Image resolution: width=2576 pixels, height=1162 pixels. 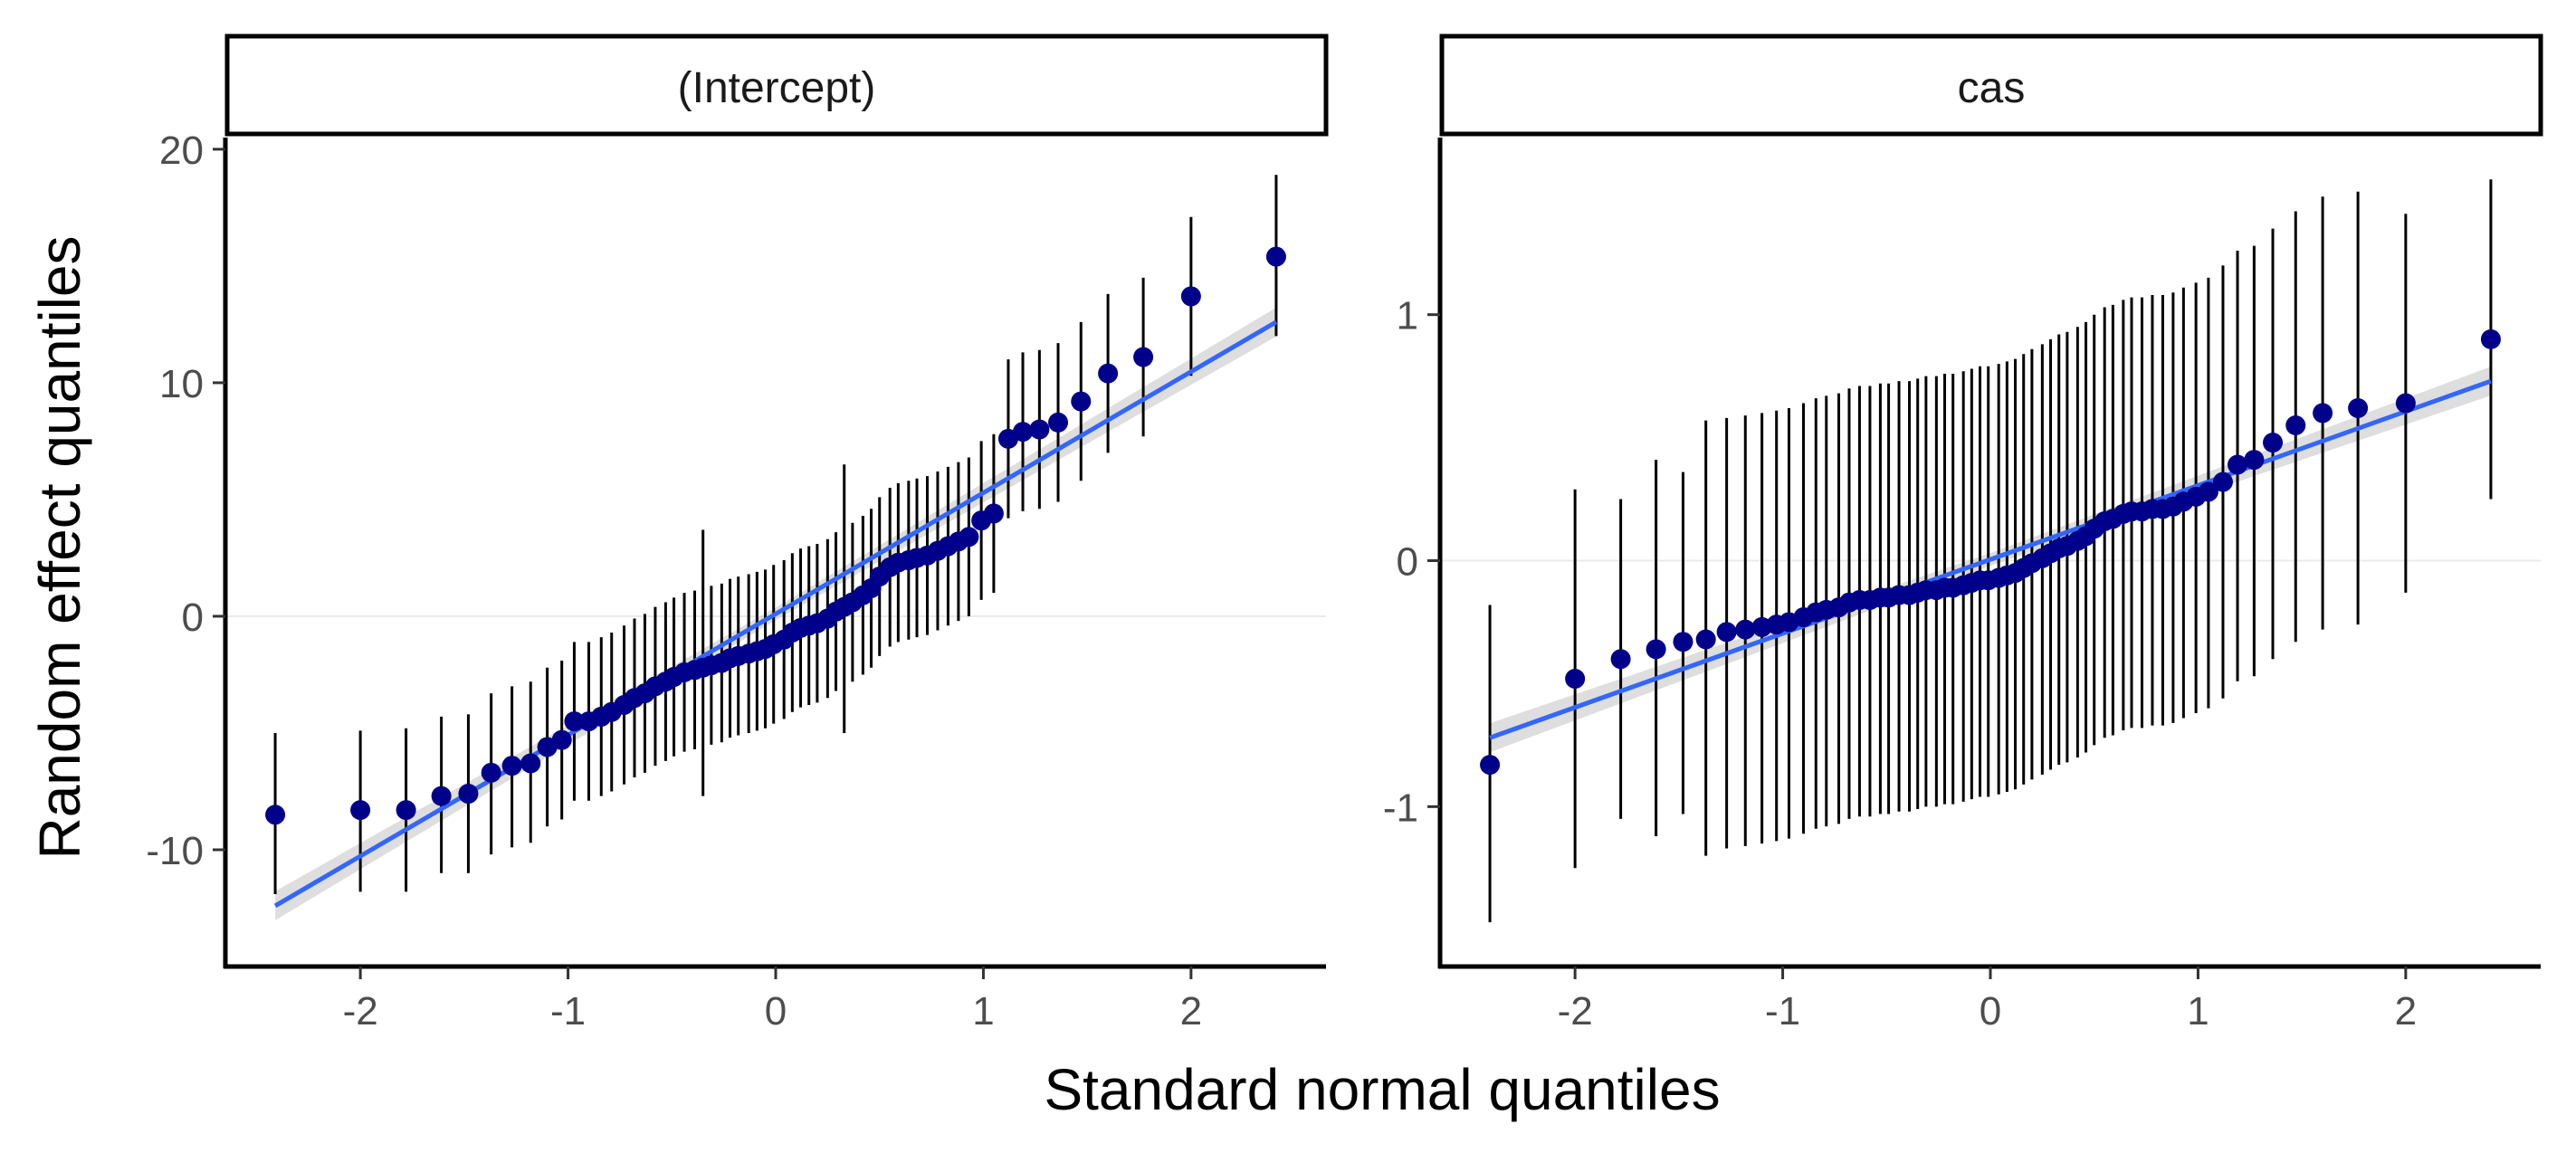 What do you see at coordinates (1408, 316) in the screenshot?
I see `y-tick-label-cas: 1` at bounding box center [1408, 316].